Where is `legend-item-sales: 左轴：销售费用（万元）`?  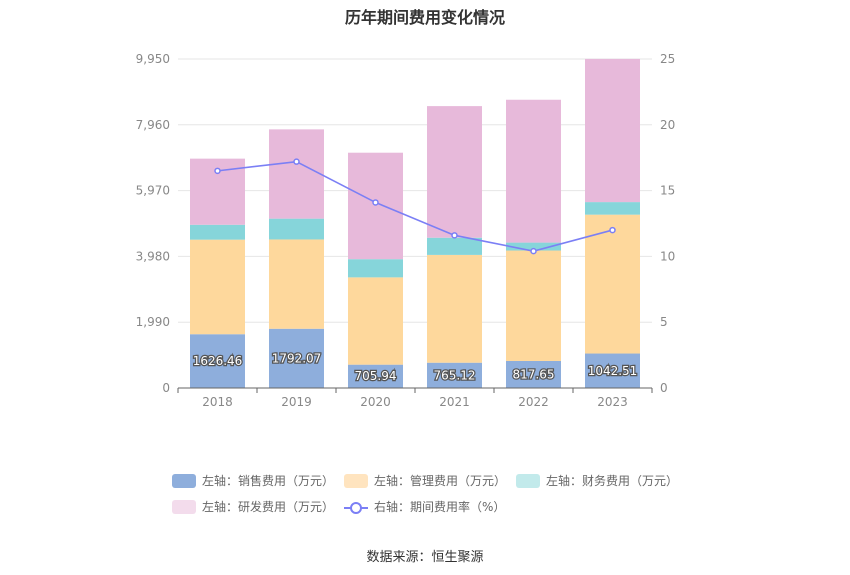
legend-item-sales: 左轴：销售费用（万元） is located at coordinates (253, 480).